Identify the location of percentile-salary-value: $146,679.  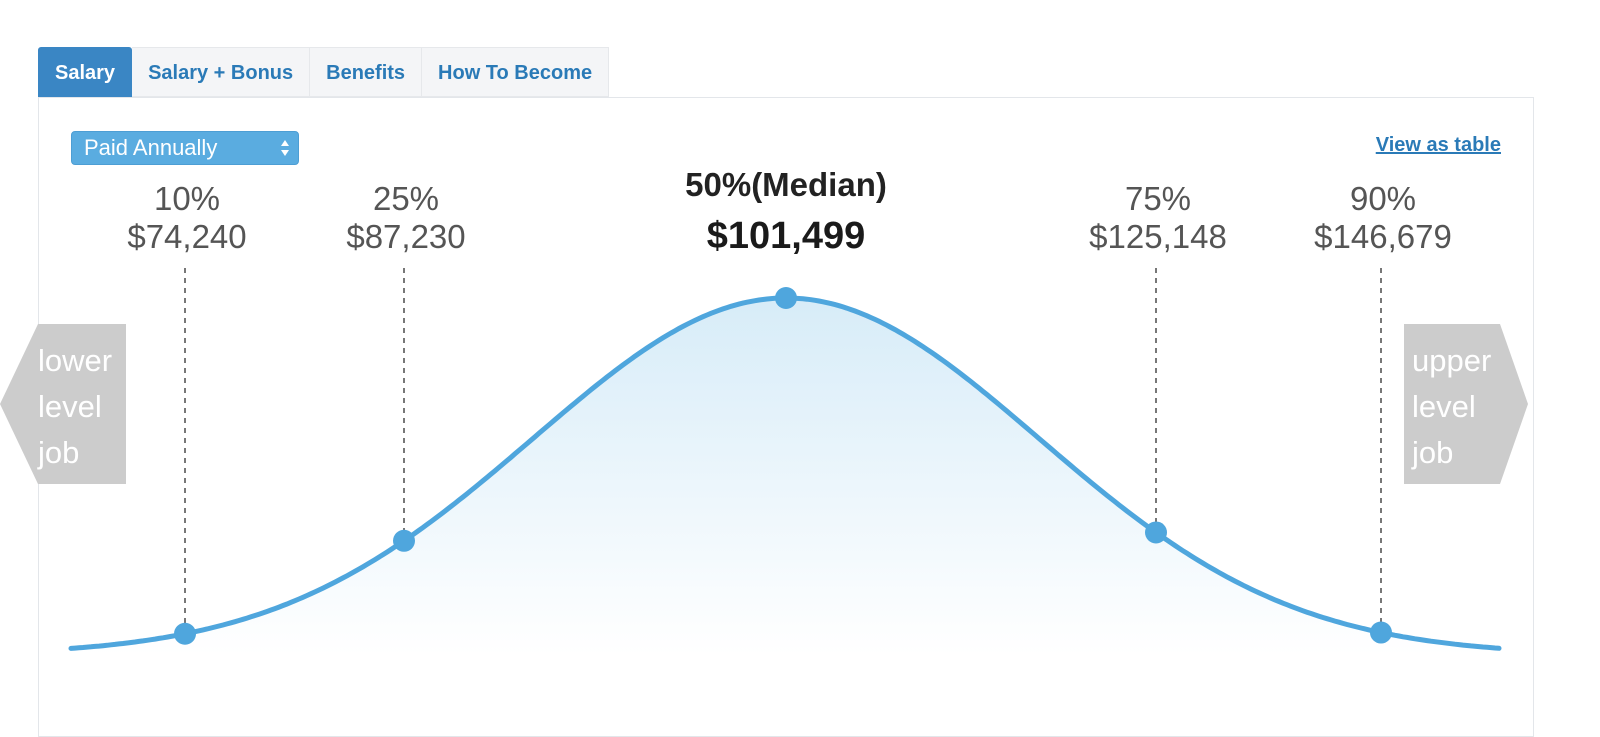
(1383, 236).